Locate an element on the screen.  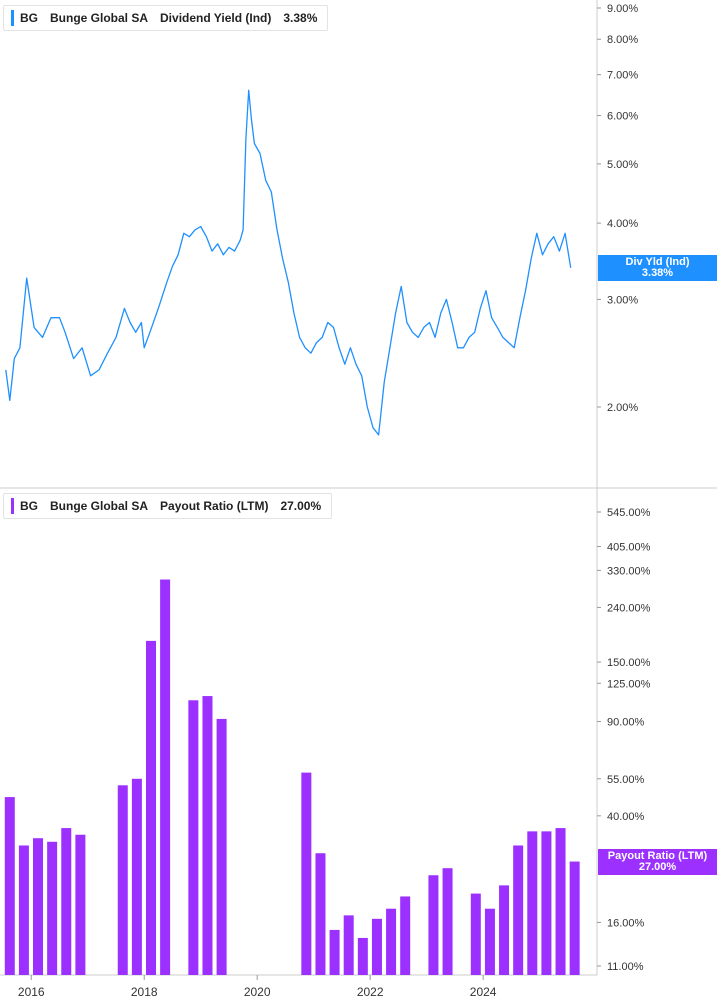
callout-label: Payout Ratio (LTM) is located at coordinates (657, 856).